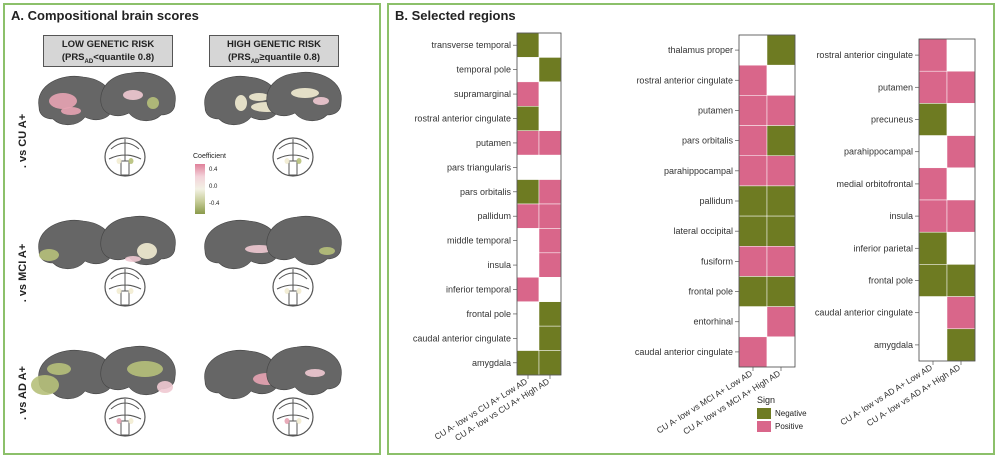 The height and width of the screenshot is (460, 1000). I want to click on heatmap-2-row-label-0: rostral anterior cingulate, so click(864, 55).